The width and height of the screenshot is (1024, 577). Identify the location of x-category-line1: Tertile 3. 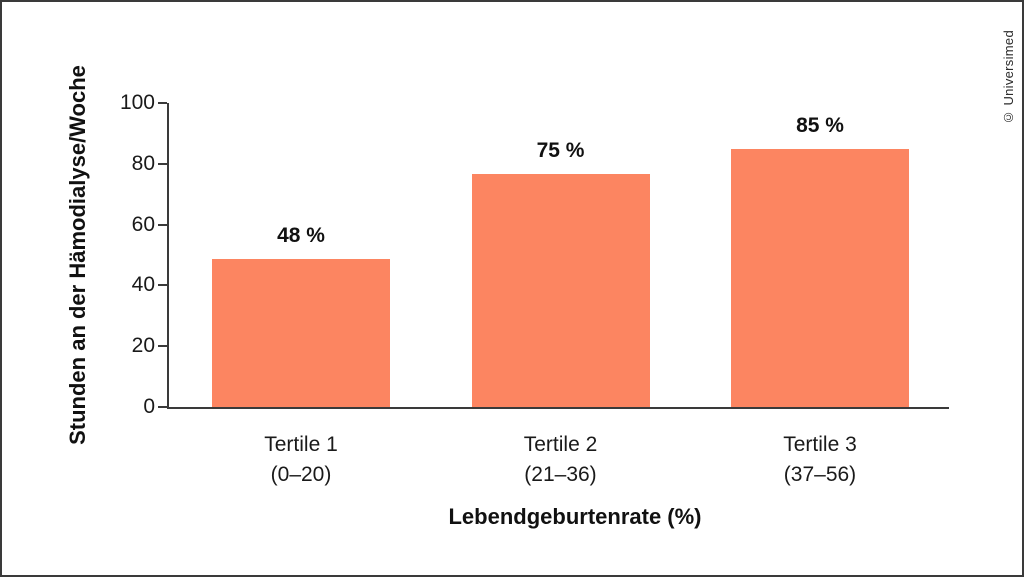
(820, 444).